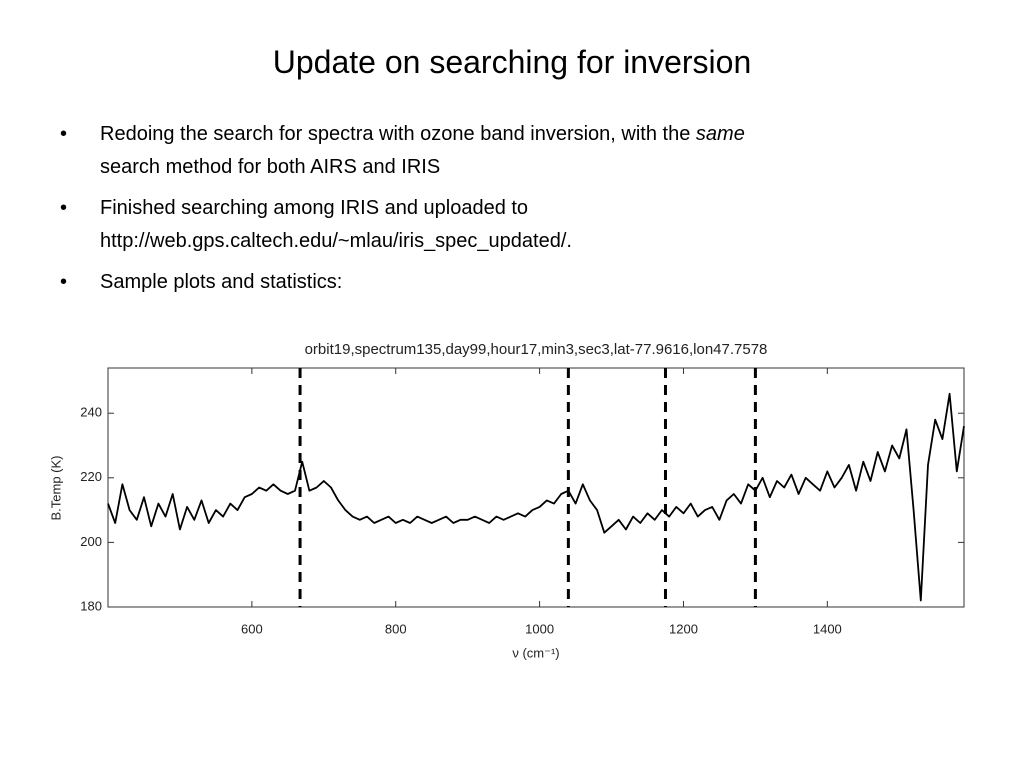 The image size is (1024, 768). Describe the element at coordinates (91, 476) in the screenshot. I see `y-tick-label: 220` at that location.